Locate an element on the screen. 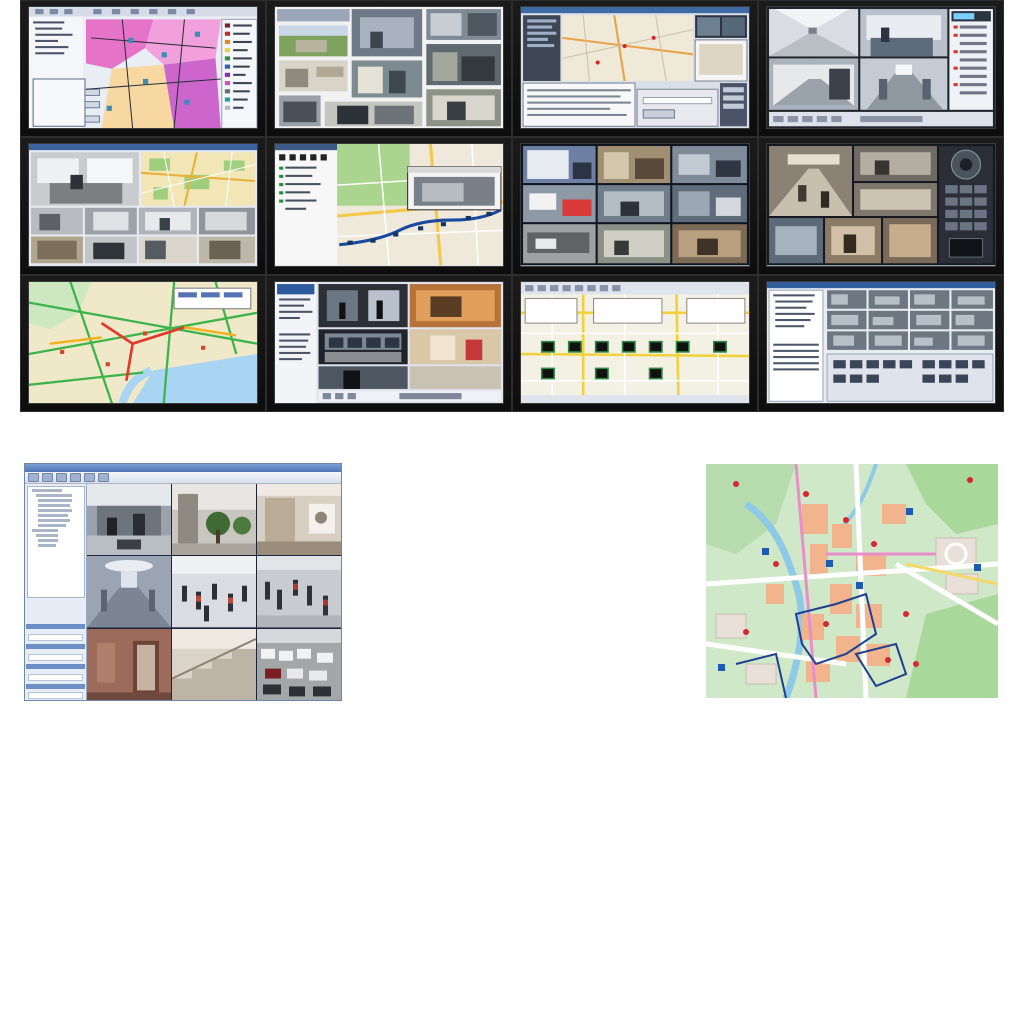 The height and width of the screenshot is (1024, 1024). camera-viewer-window is located at coordinates (183, 582).